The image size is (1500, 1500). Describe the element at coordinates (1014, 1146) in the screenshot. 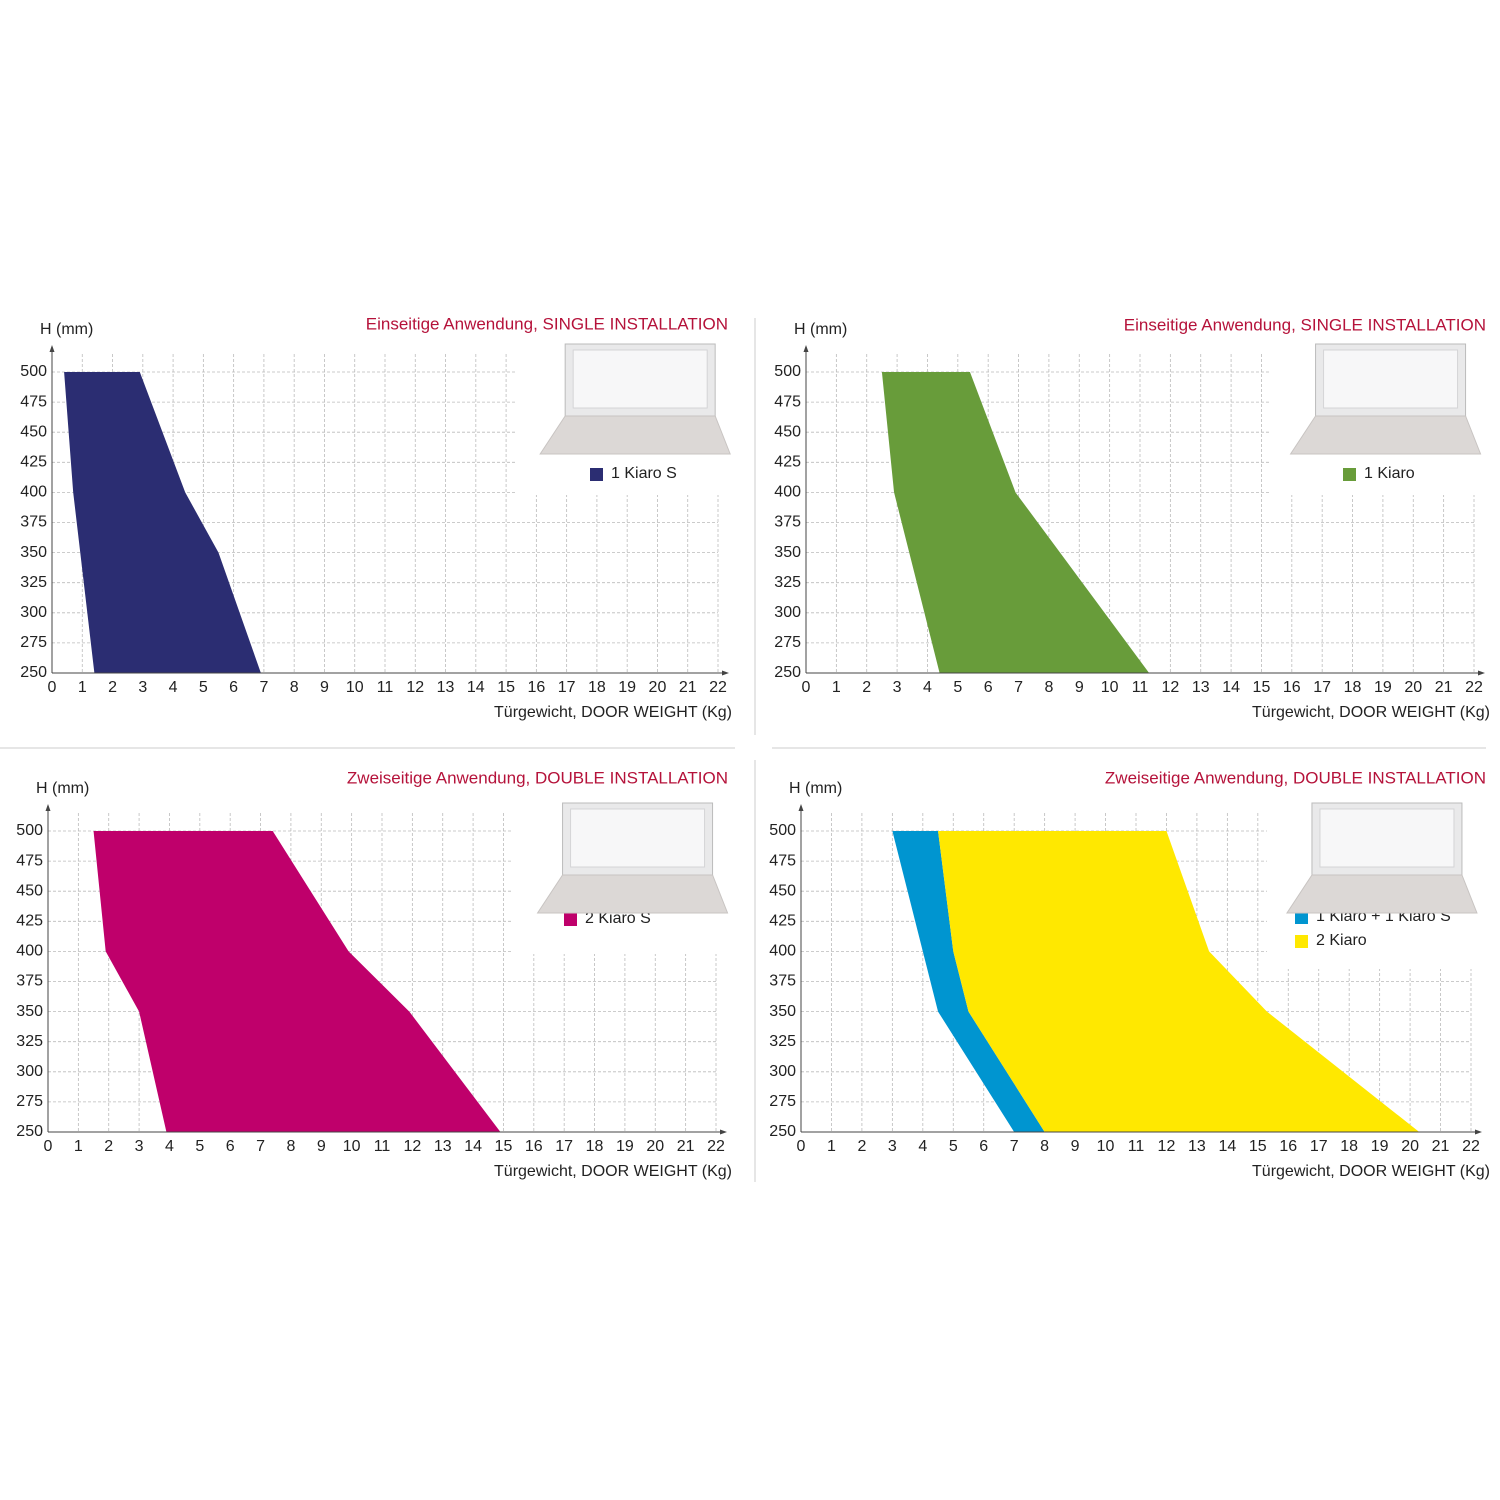

I see `x-tick-label: 7` at that location.